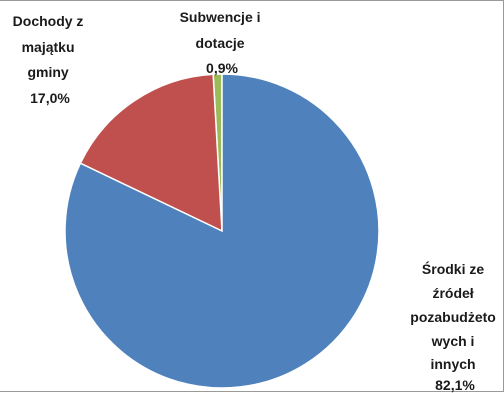 The height and width of the screenshot is (393, 504). I want to click on slice-value-subwencje: 0,9%, so click(222, 68).